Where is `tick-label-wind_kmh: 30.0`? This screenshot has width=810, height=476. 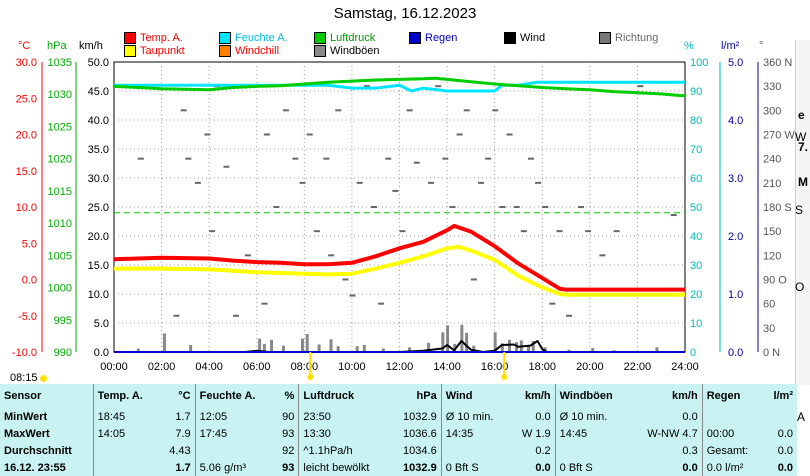
tick-label-wind_kmh: 30.0 is located at coordinates (98, 179).